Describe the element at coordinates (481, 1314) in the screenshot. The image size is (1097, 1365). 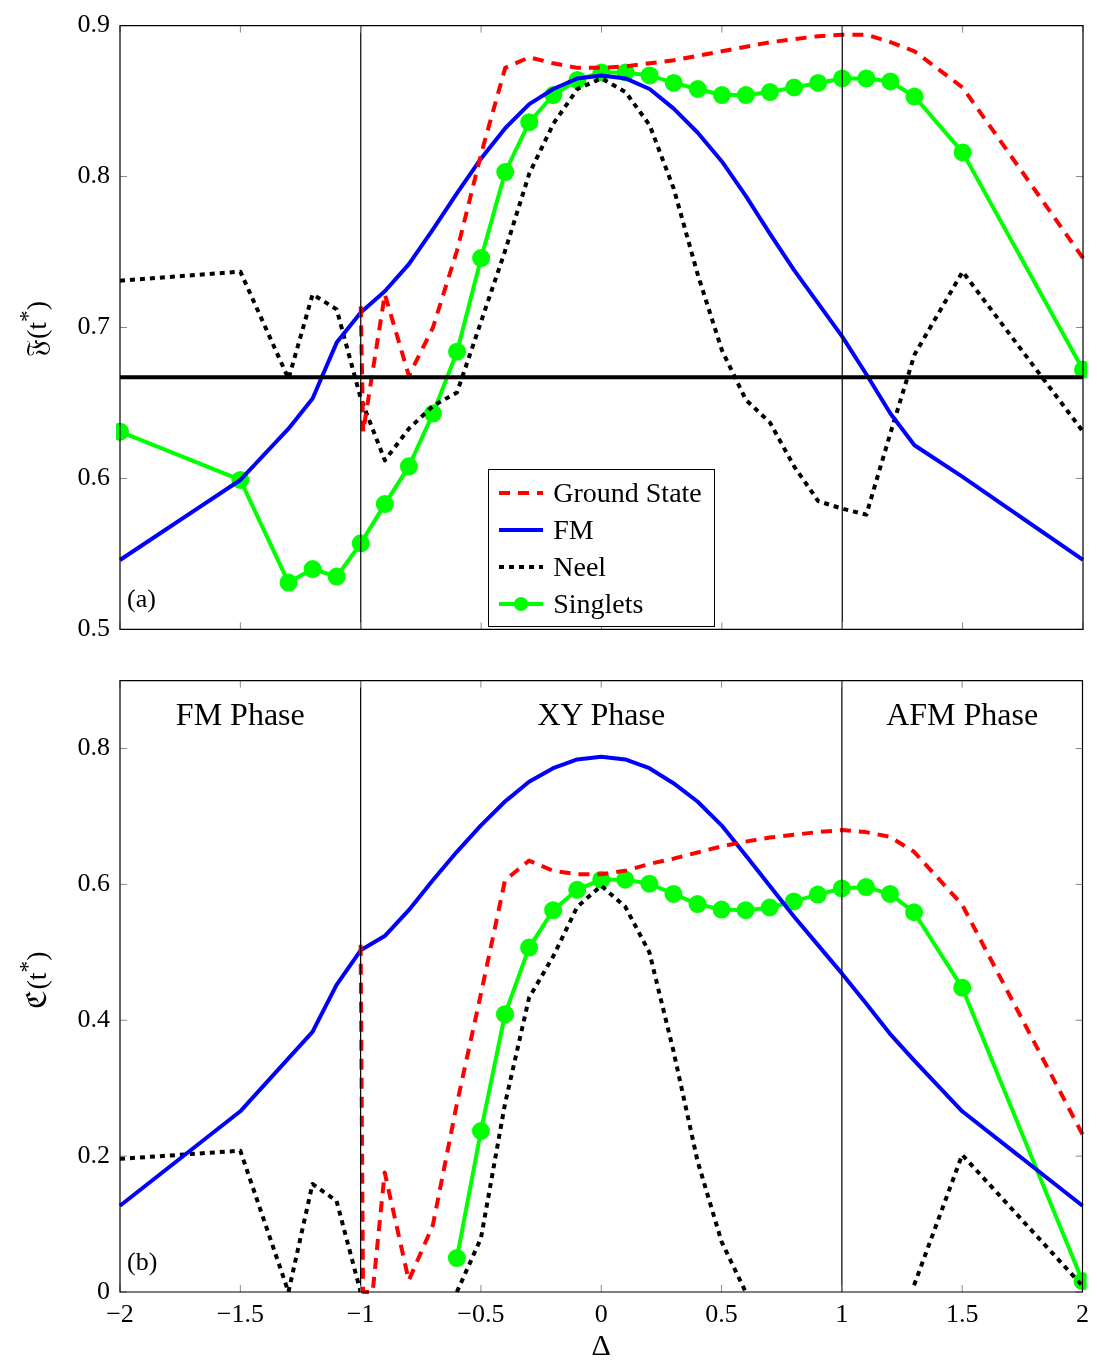
I see `x-tick-label: −0.5` at that location.